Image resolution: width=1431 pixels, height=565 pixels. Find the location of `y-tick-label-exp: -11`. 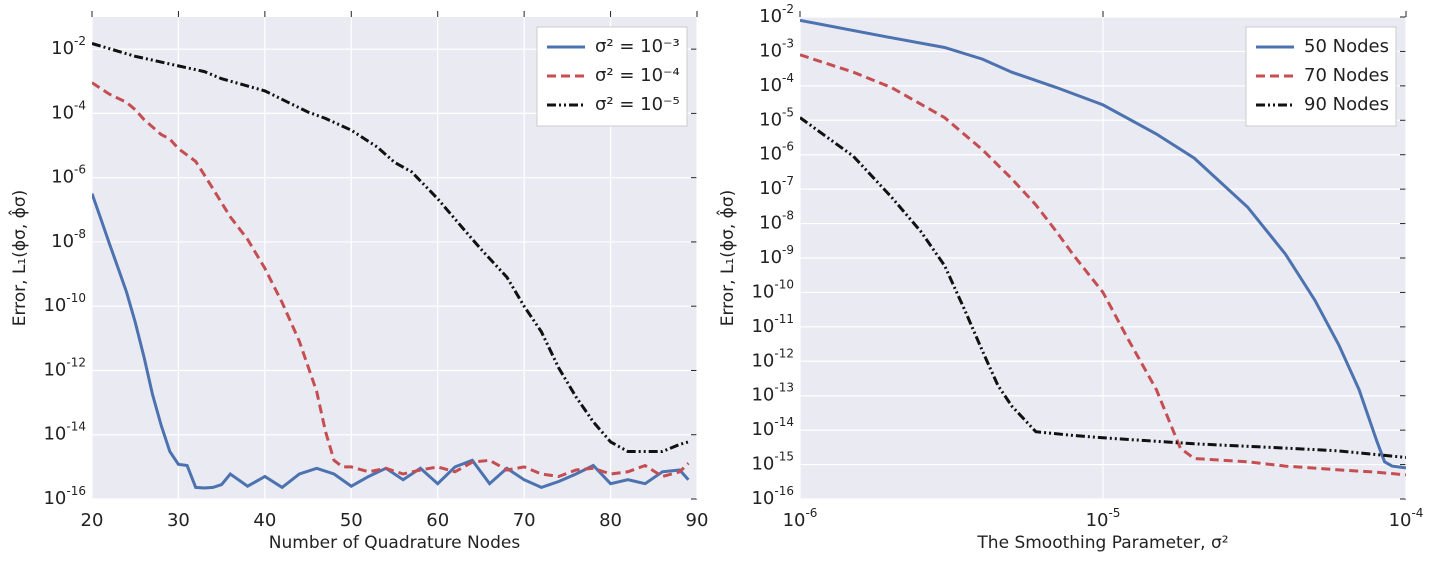

y-tick-label-exp: -11 is located at coordinates (784, 318).